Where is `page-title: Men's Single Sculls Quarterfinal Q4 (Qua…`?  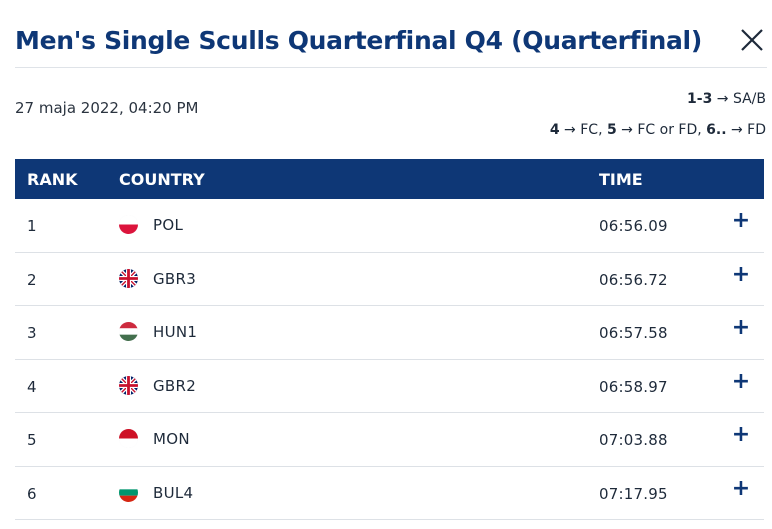
page-title: Men's Single Sculls Quarterfinal Q4 (Qua… is located at coordinates (358, 40).